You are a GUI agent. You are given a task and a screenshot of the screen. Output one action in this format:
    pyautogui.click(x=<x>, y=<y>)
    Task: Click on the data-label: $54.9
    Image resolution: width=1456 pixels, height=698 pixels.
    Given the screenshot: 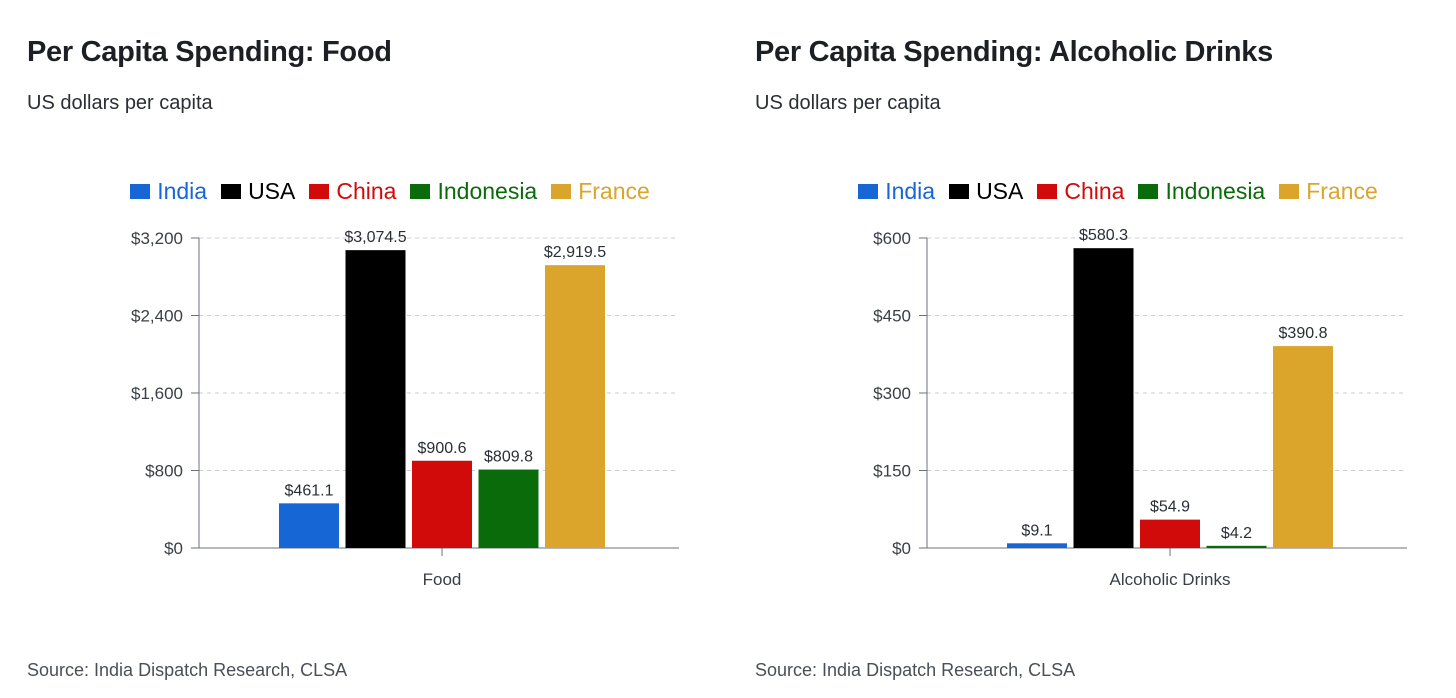 What is the action you would take?
    pyautogui.click(x=1170, y=507)
    